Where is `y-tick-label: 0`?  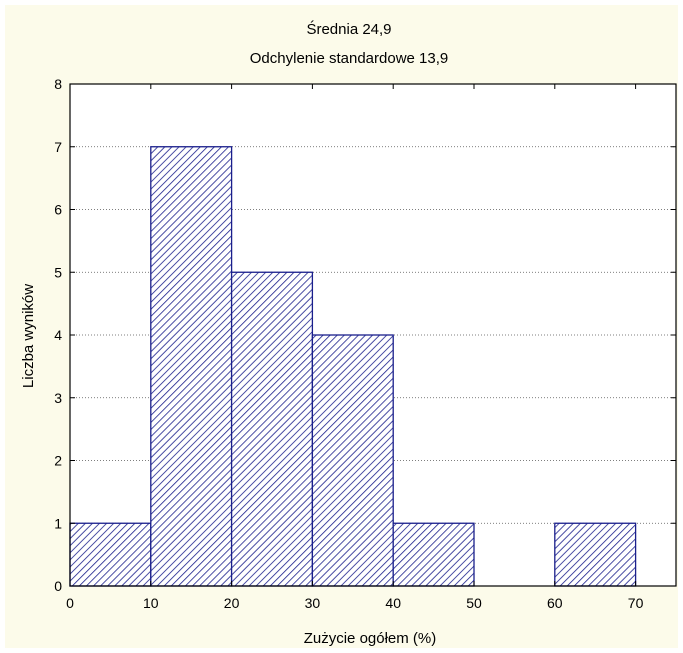
y-tick-label: 0 is located at coordinates (58, 586).